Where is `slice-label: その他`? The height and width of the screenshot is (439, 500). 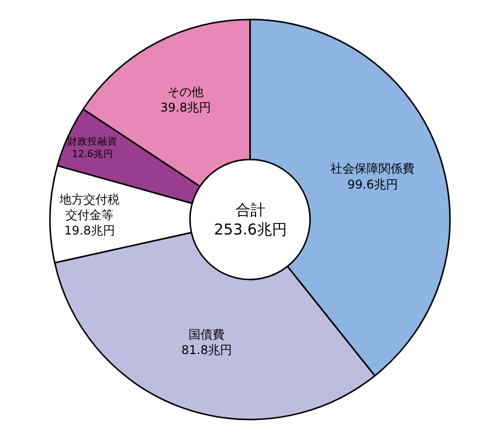 slice-label: その他 is located at coordinates (186, 92).